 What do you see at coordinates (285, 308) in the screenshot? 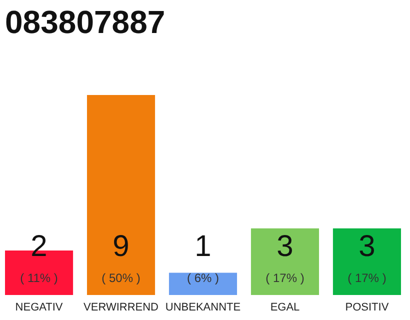
I see `x-tick-label: EGAL` at bounding box center [285, 308].